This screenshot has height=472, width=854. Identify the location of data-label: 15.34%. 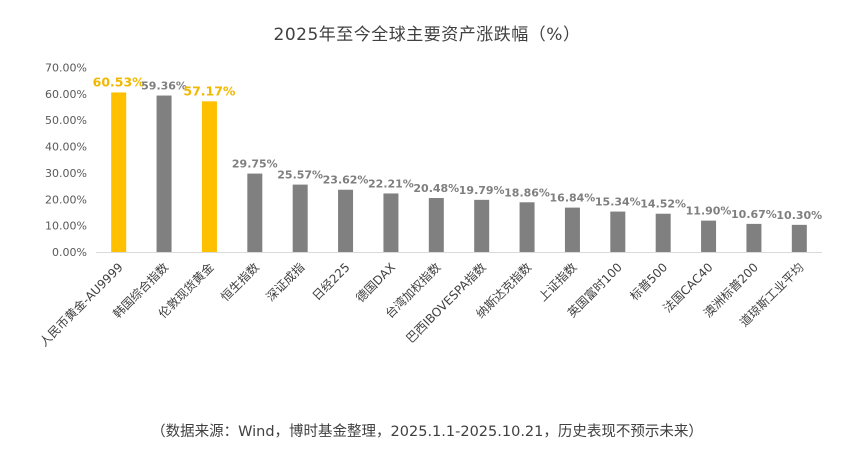
(618, 202).